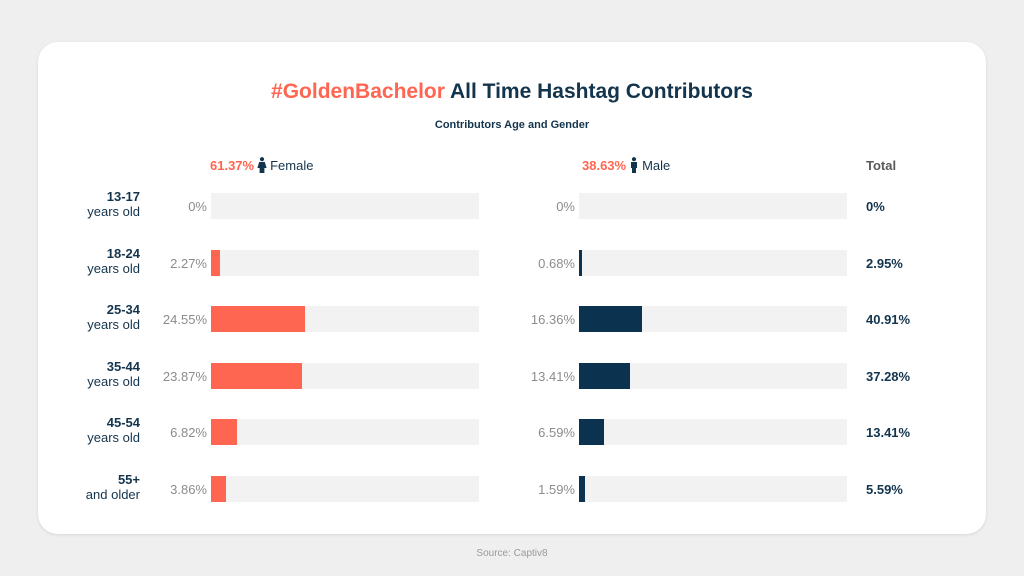 This screenshot has height=576, width=1024. What do you see at coordinates (512, 487) in the screenshot?
I see `age-row: 55+ and older 3.86% 1.59% 5.59%` at bounding box center [512, 487].